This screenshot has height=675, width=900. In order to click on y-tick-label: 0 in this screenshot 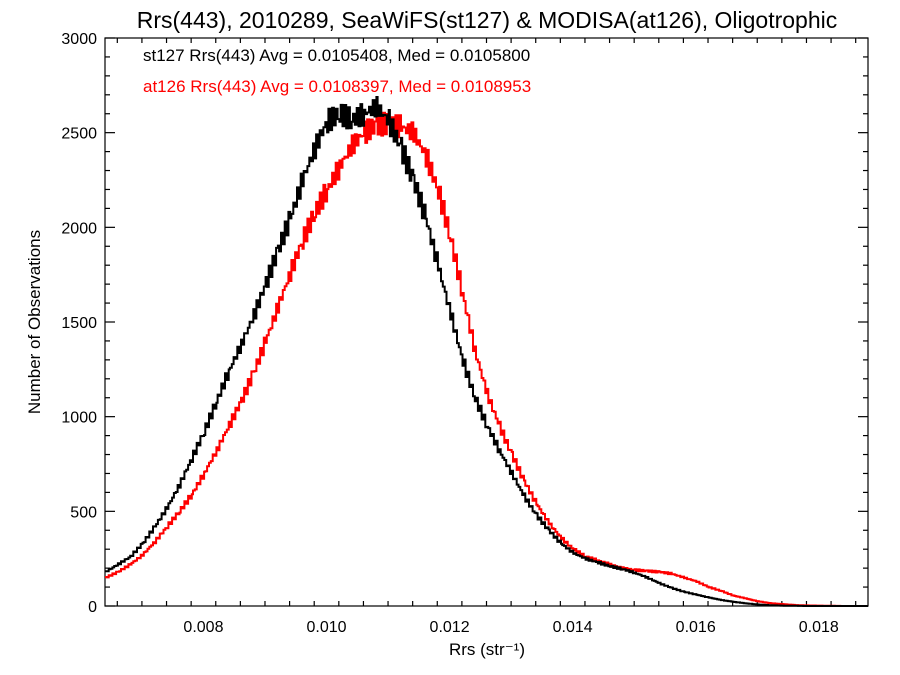, I will do `click(92, 607)`.